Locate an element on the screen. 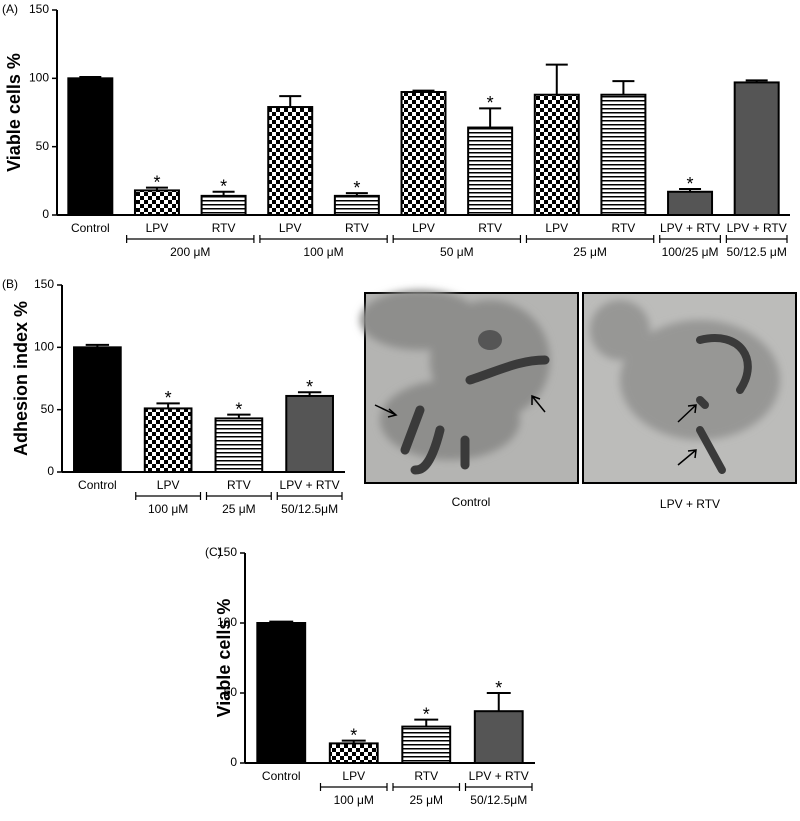 Image resolution: width=800 pixels, height=821 pixels. group-label: 200 μM is located at coordinates (190, 252).